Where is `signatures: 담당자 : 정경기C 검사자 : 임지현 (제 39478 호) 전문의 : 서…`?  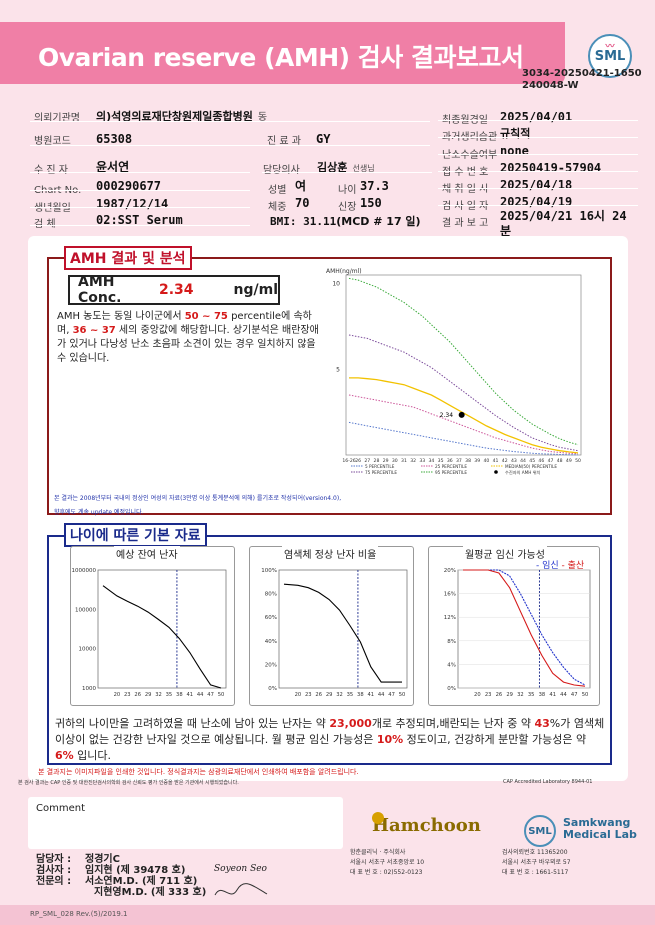 signatures: 담당자 : 정경기C 검사자 : 임지현 (제 39478 호) 전문의 : 서… is located at coordinates (121, 876).